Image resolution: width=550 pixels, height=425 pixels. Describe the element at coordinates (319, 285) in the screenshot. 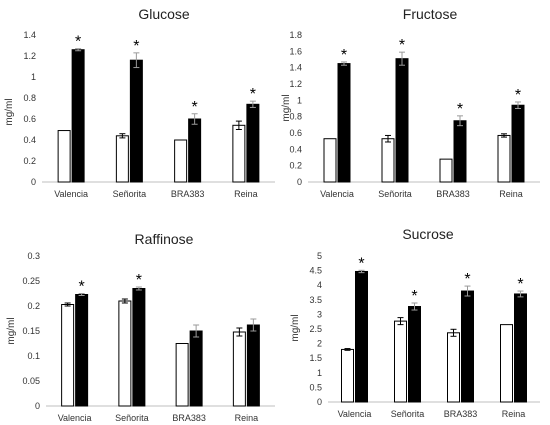

I see `y-tick-label: 4` at that location.